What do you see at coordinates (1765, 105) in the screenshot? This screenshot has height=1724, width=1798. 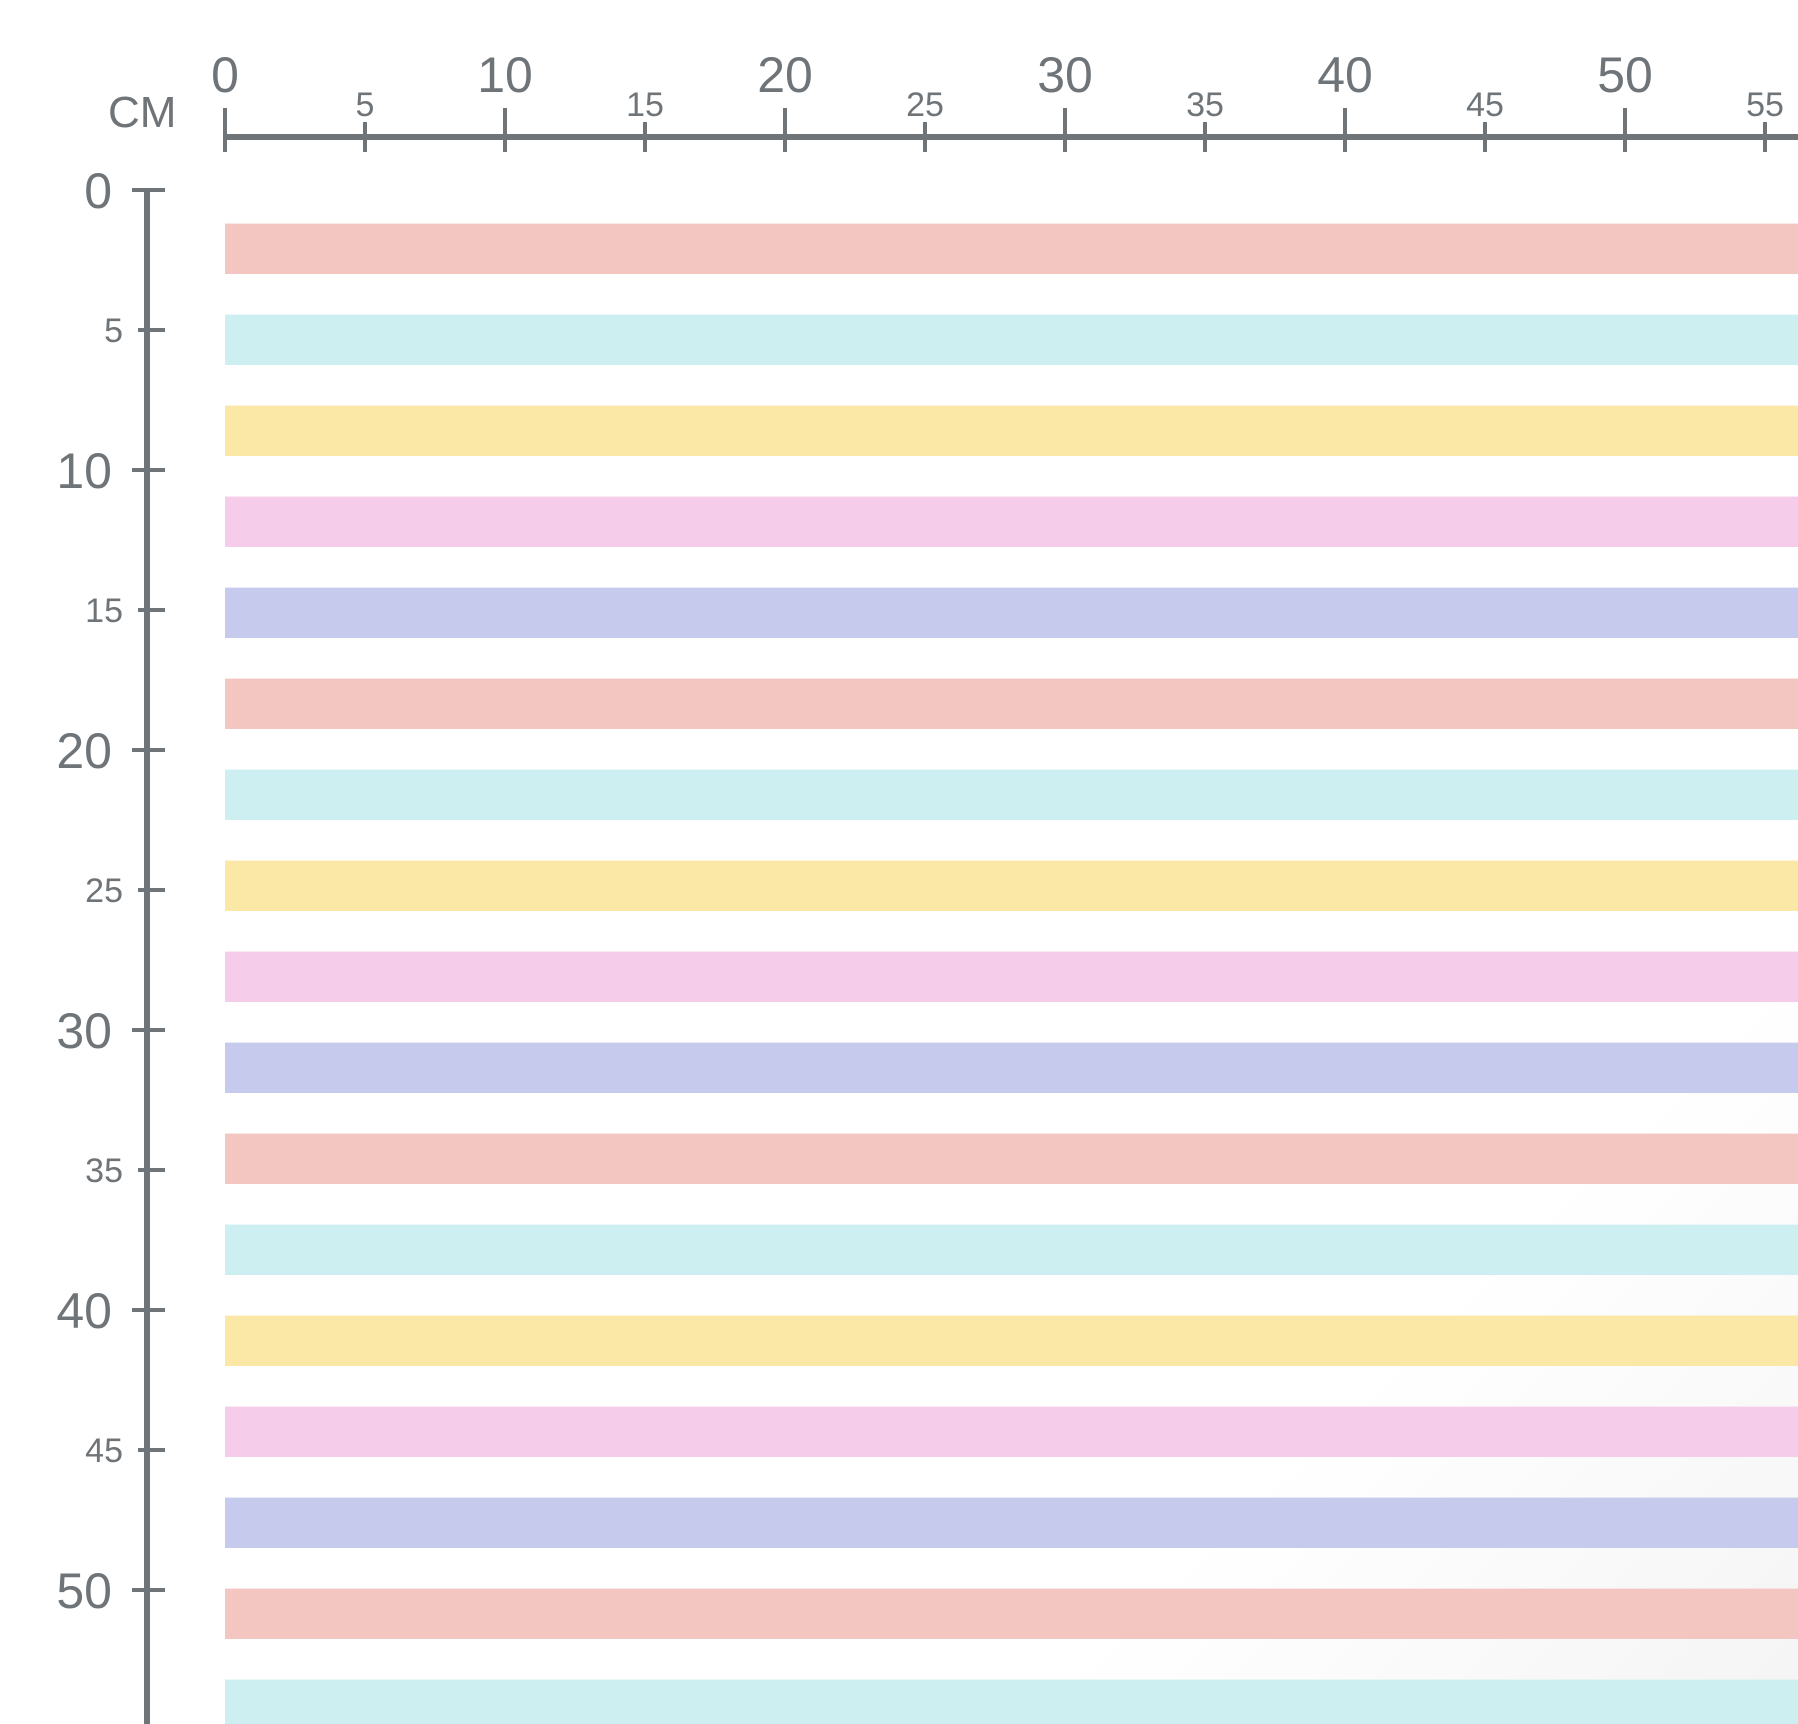 I see `top-ruler-label: 55` at bounding box center [1765, 105].